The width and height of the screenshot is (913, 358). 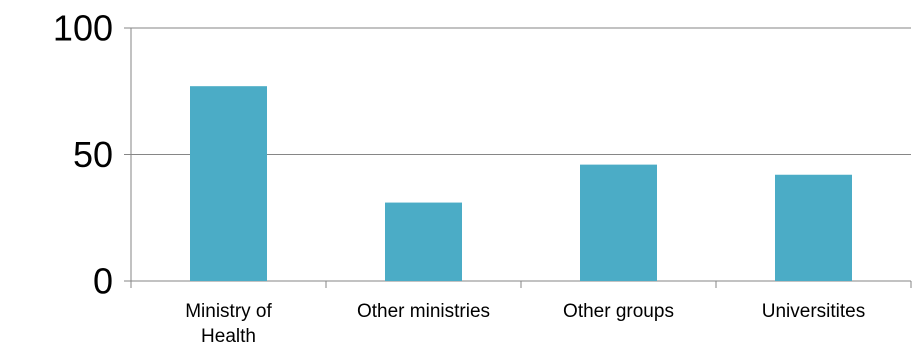 What do you see at coordinates (813, 311) in the screenshot?
I see `x-tick-label: Universitites` at bounding box center [813, 311].